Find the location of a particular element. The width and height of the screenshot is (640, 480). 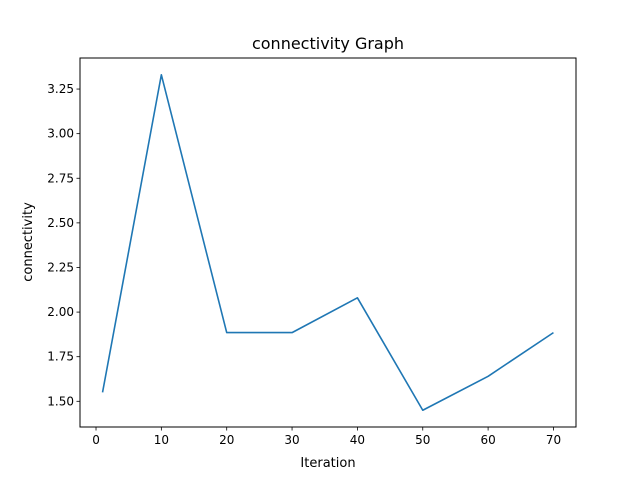

chart-title: connectivity Graph is located at coordinates (328, 43).